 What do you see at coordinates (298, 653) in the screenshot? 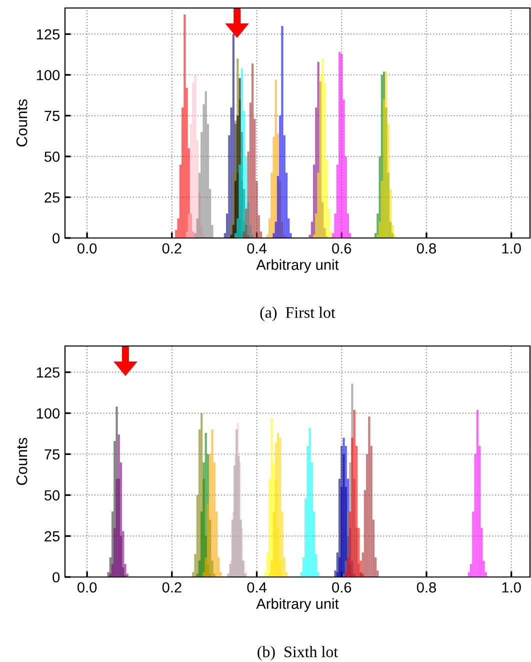
I see `text: (b) Sixth lot` at bounding box center [298, 653].